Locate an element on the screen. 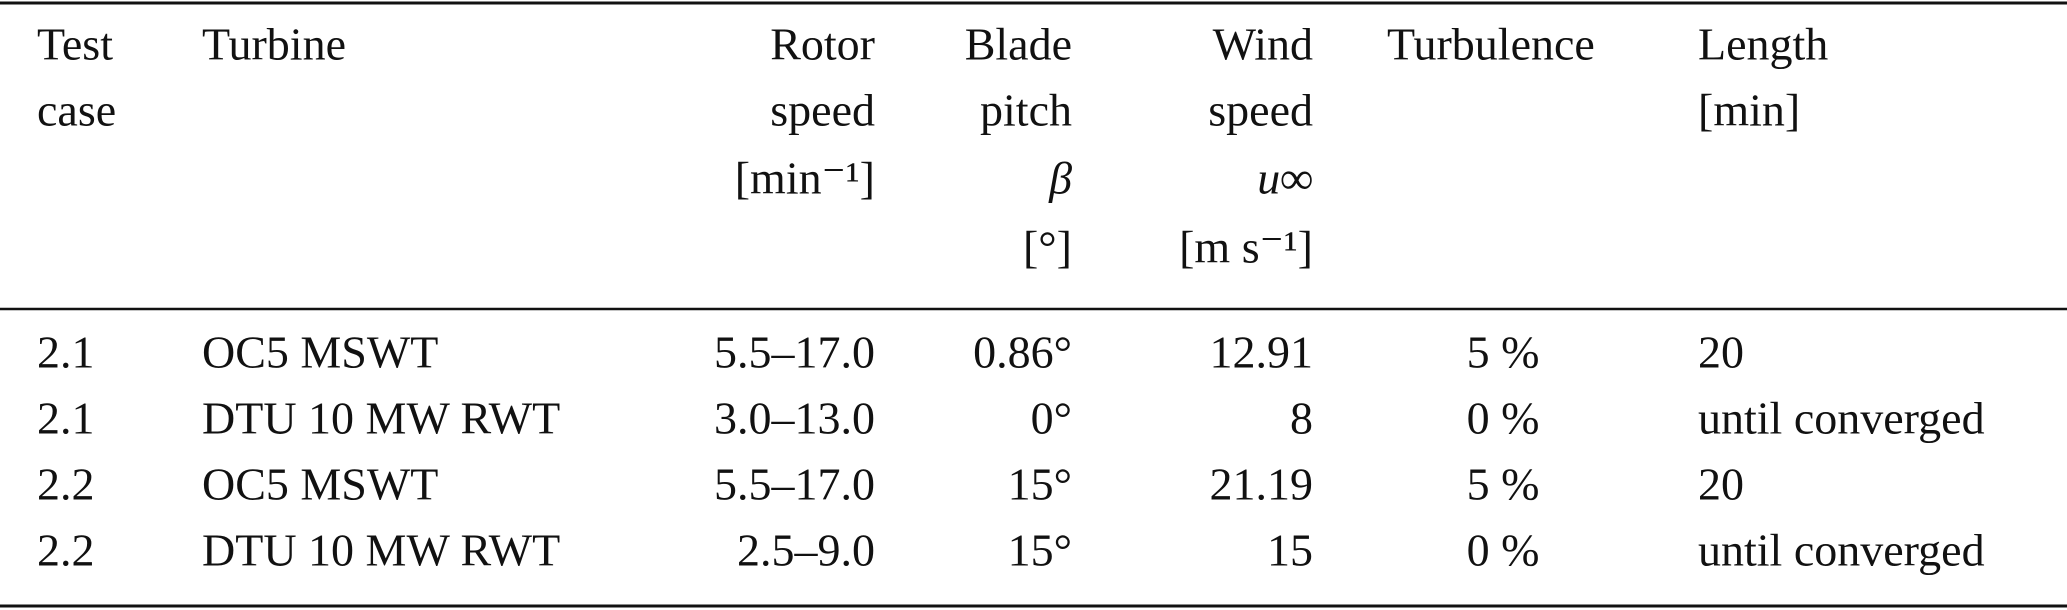 This screenshot has height=610, width=2067. header-cell: Rotor is located at coordinates (822, 44).